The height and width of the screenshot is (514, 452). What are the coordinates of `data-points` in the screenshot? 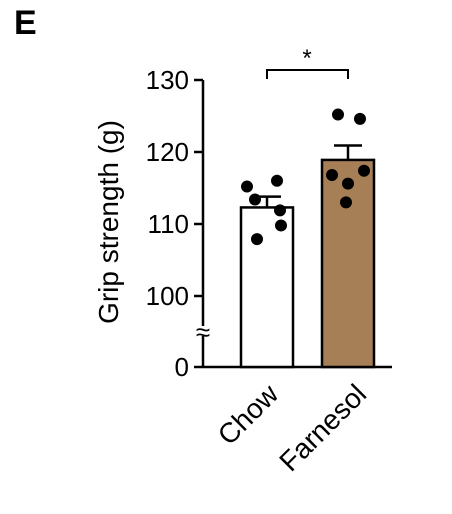 It's located at (305, 177).